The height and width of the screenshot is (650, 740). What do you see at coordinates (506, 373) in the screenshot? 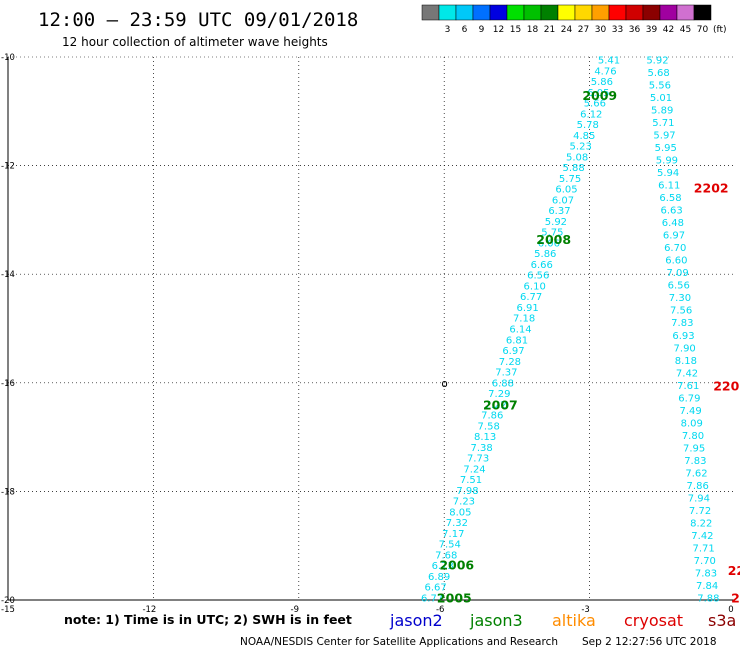
I see `wave-height-value: 7.37` at bounding box center [506, 373].